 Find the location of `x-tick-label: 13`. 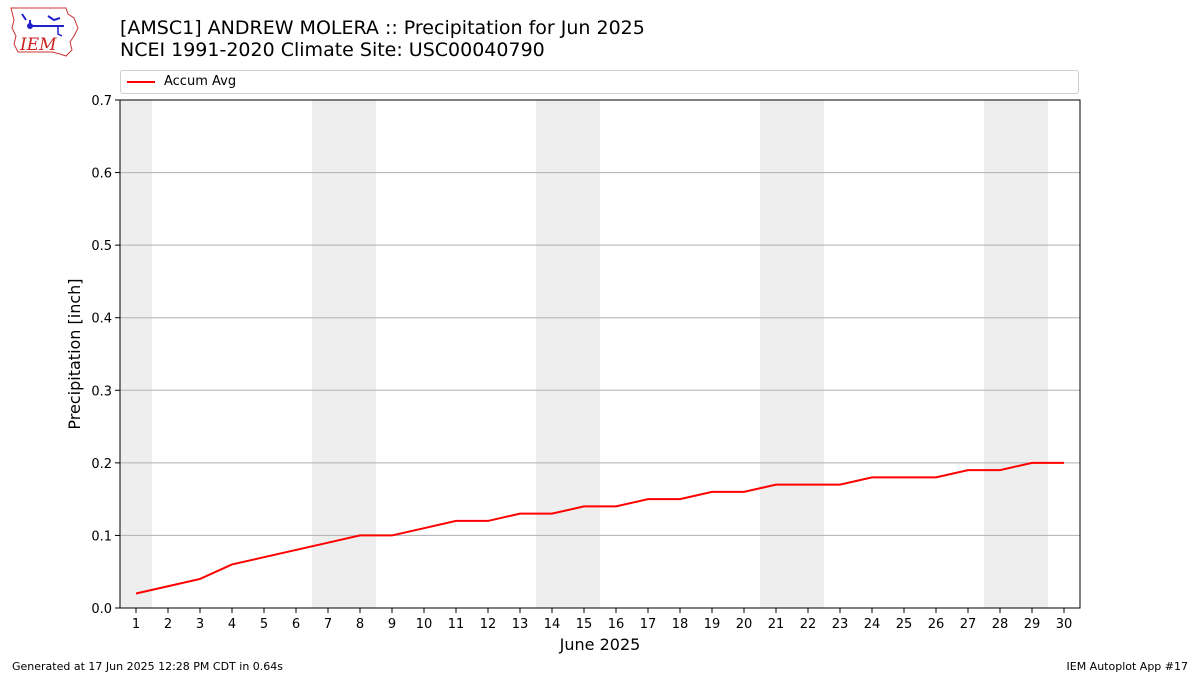

x-tick-label: 13 is located at coordinates (520, 624).